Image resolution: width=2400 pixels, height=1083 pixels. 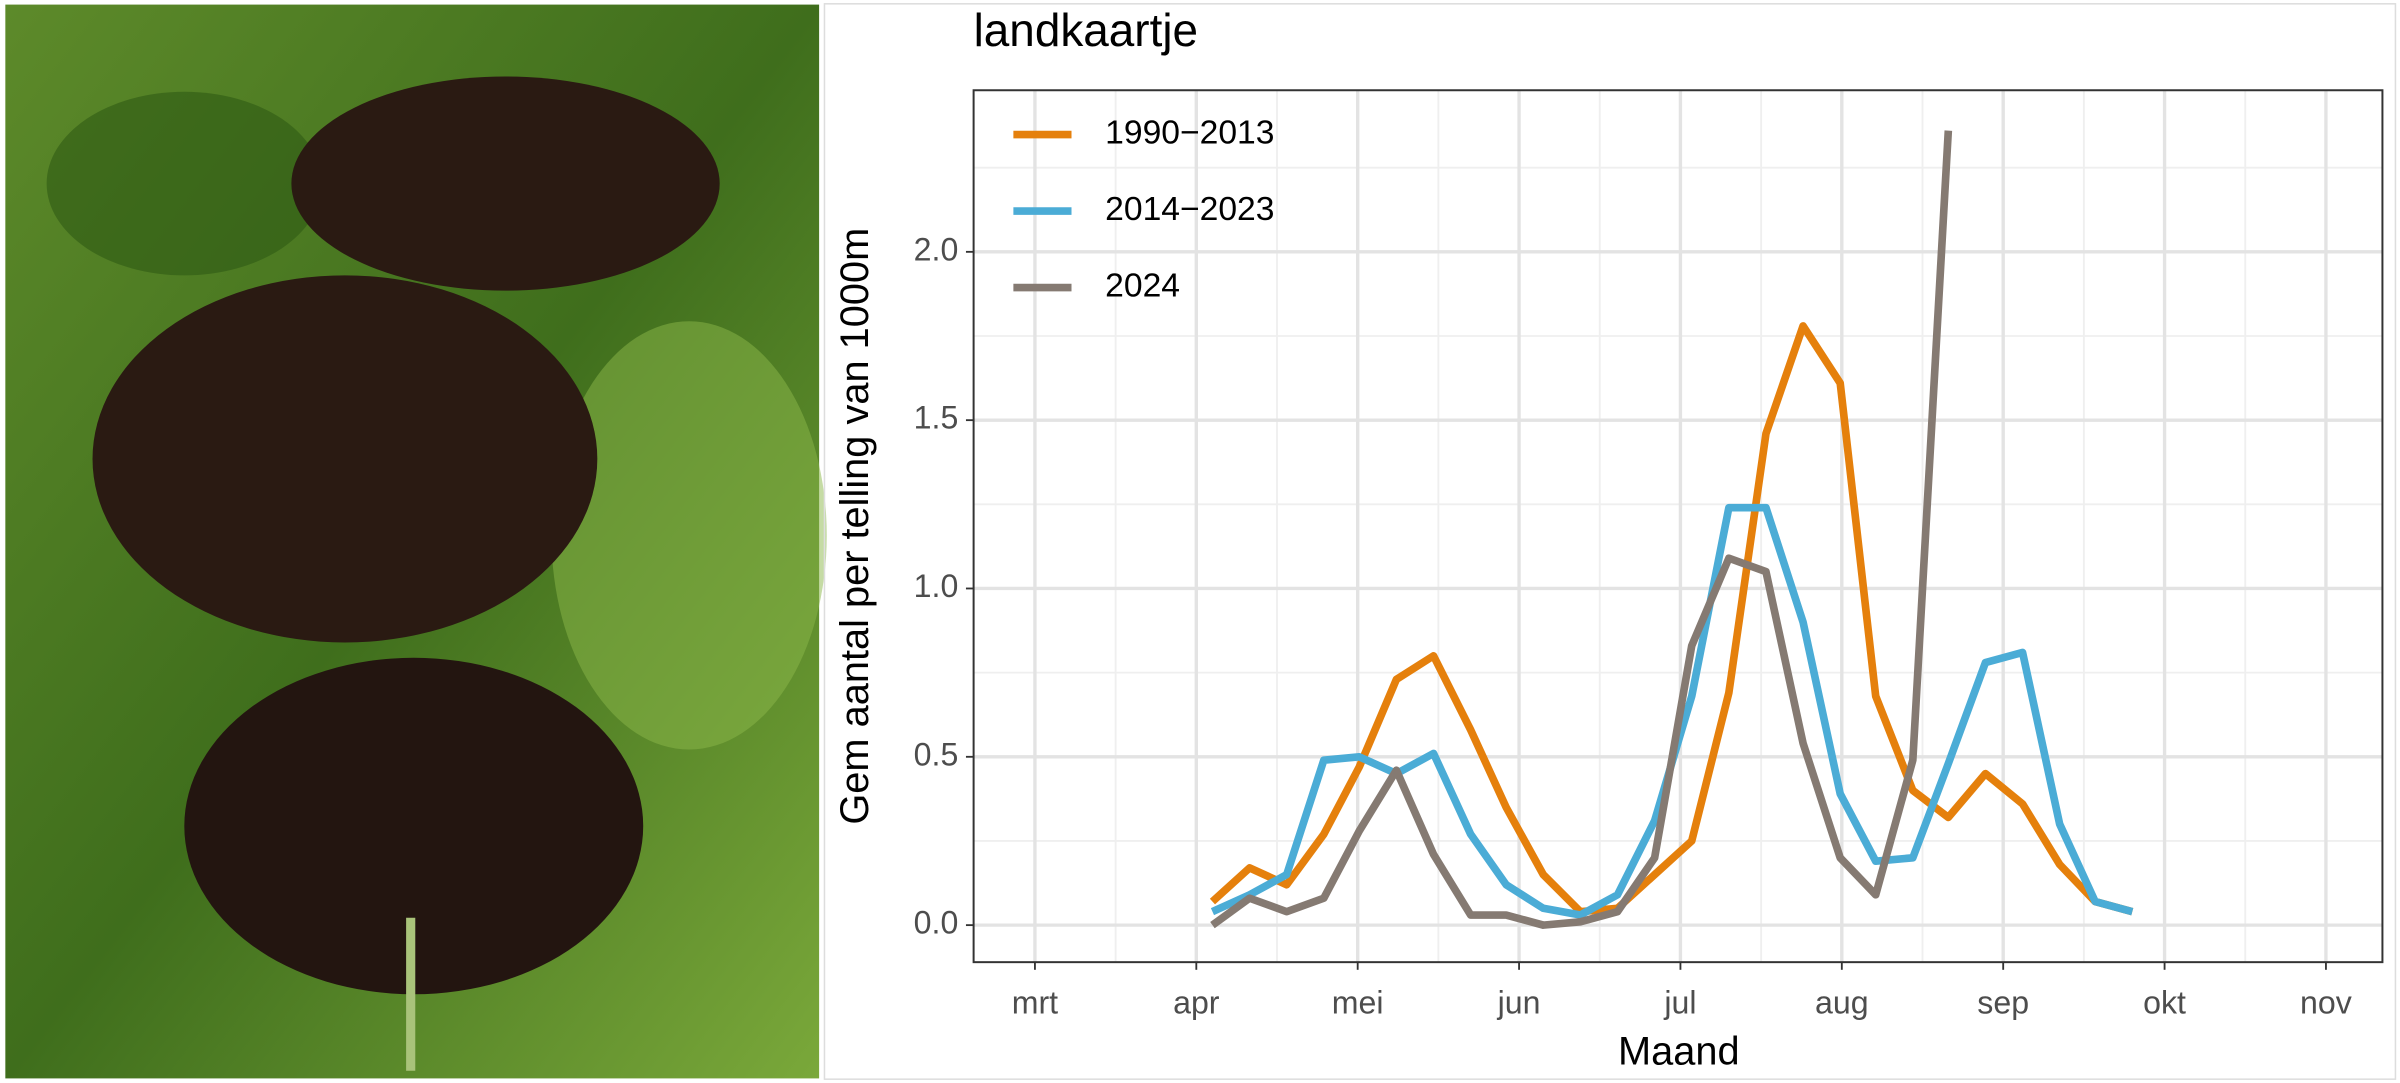 What do you see at coordinates (1035, 1002) in the screenshot?
I see `x-tick-label: mrt` at bounding box center [1035, 1002].